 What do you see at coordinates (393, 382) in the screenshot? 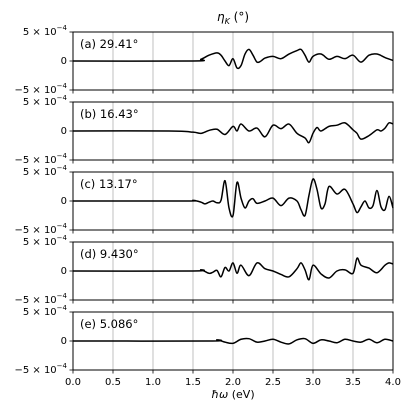
I see `x-tick-label: 4.0` at bounding box center [393, 382].